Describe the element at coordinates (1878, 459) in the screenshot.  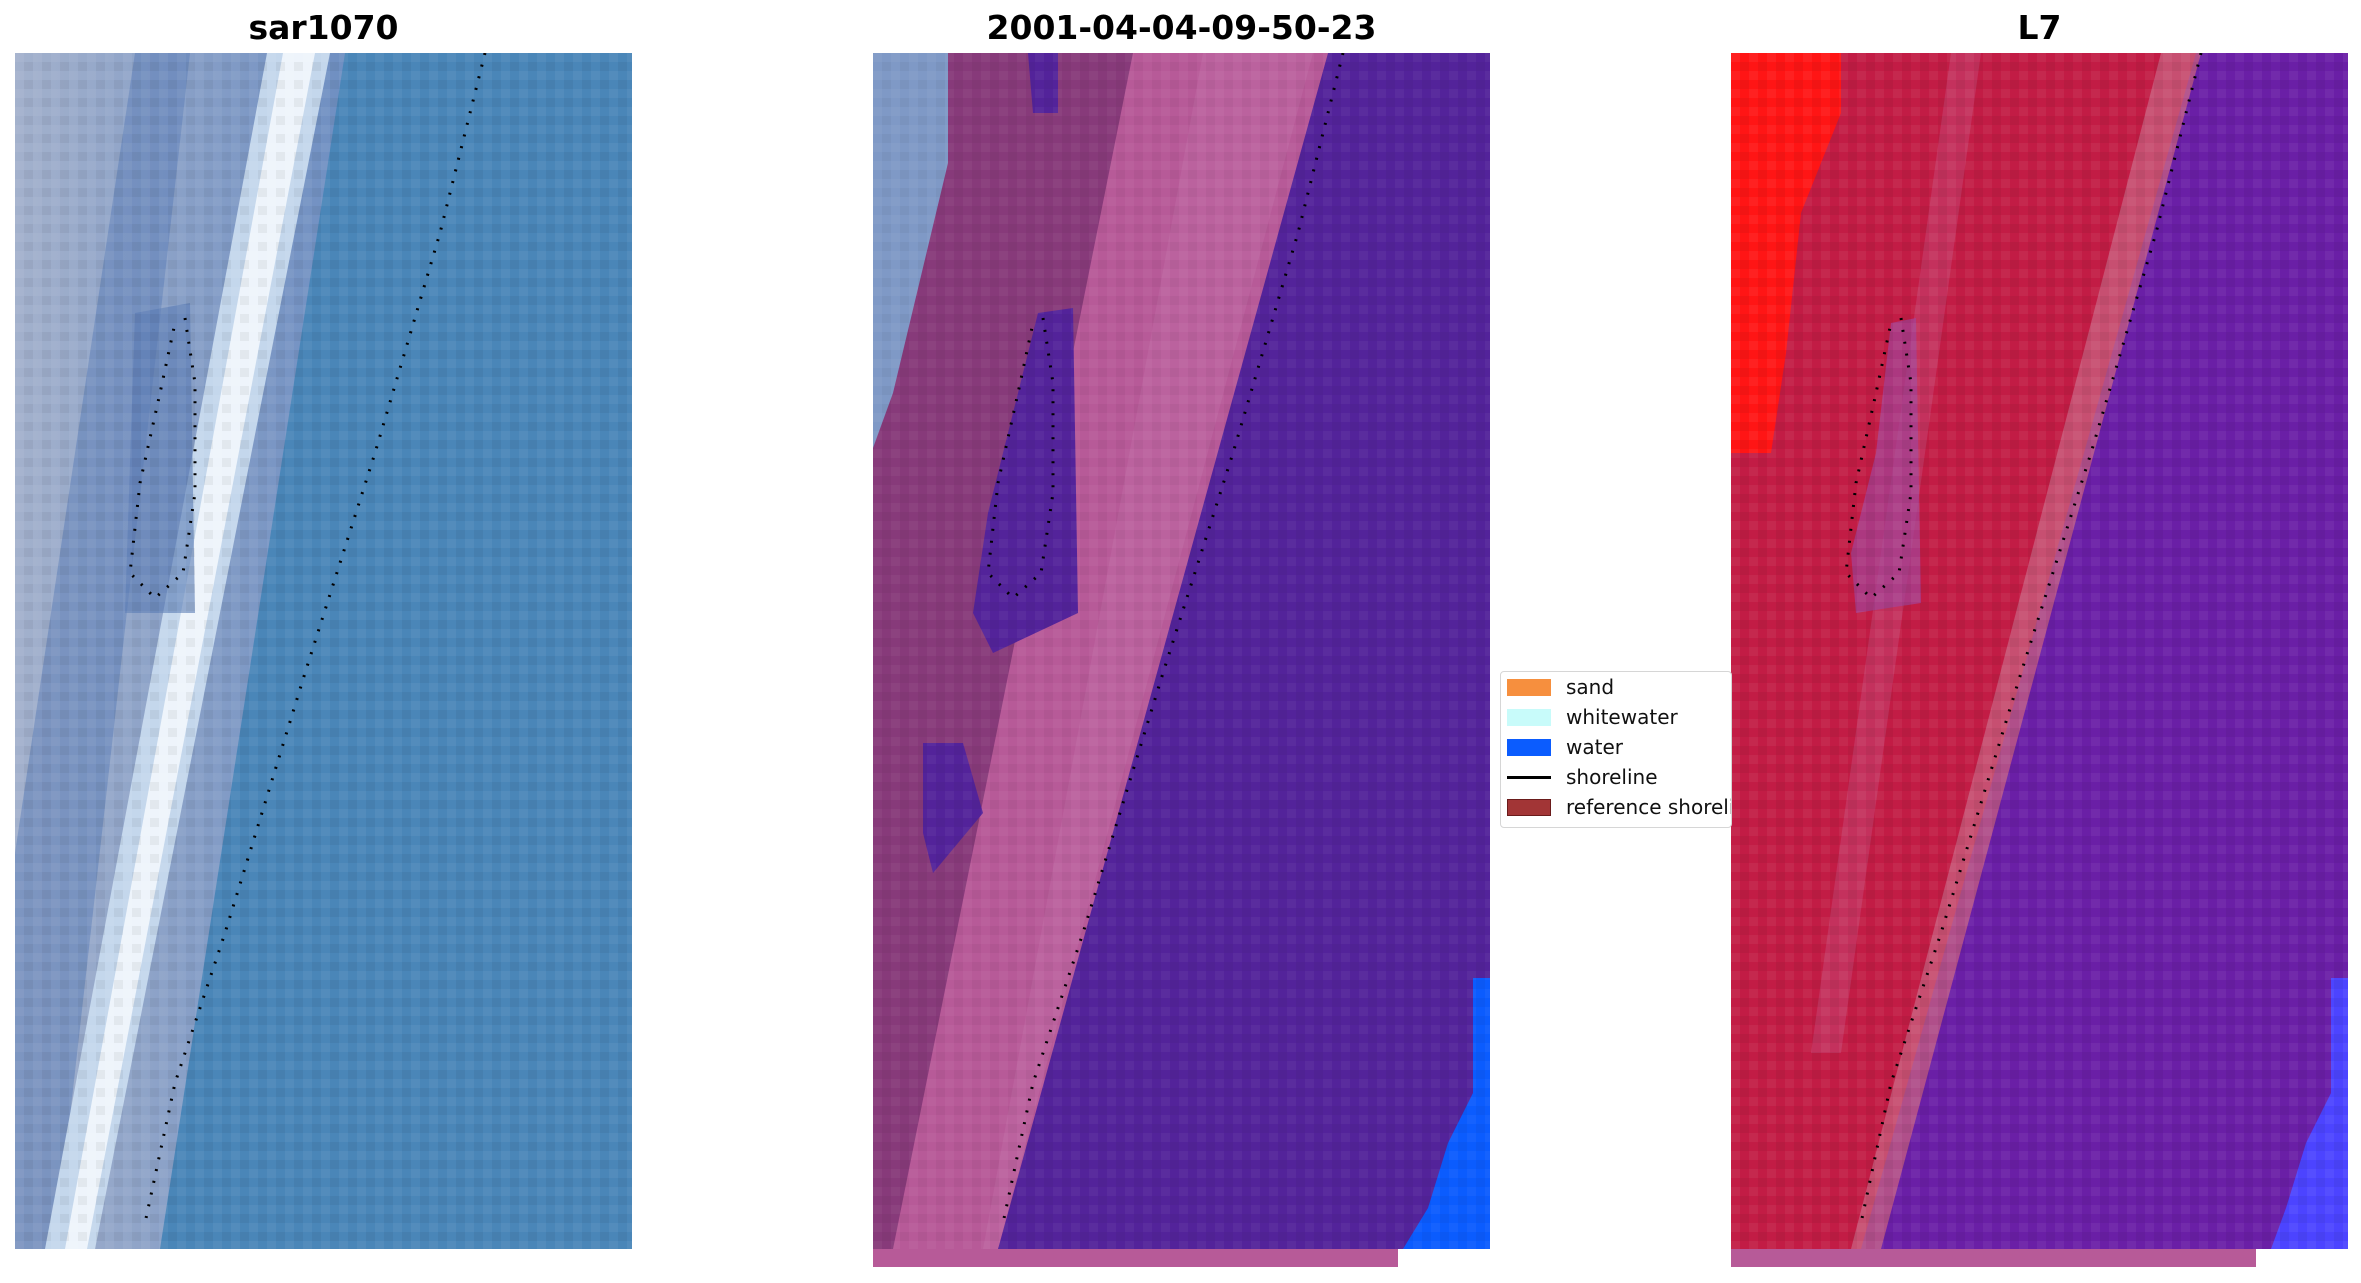
I see `l7-inner-shoreline` at that location.